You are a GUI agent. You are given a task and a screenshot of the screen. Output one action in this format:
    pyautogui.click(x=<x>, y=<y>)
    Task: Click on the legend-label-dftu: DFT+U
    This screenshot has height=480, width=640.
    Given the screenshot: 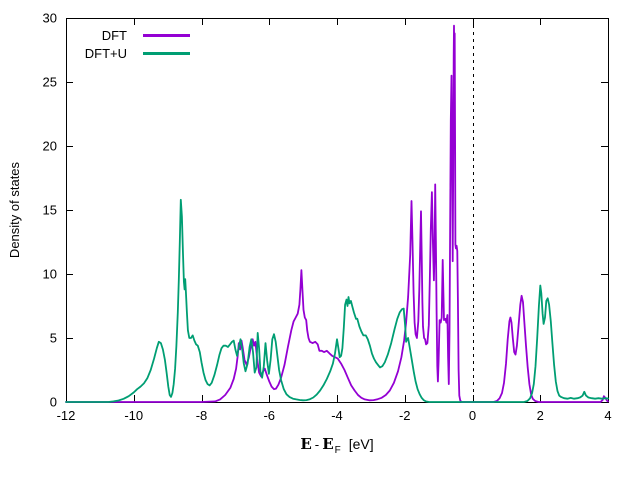 What is the action you would take?
    pyautogui.click(x=105, y=53)
    